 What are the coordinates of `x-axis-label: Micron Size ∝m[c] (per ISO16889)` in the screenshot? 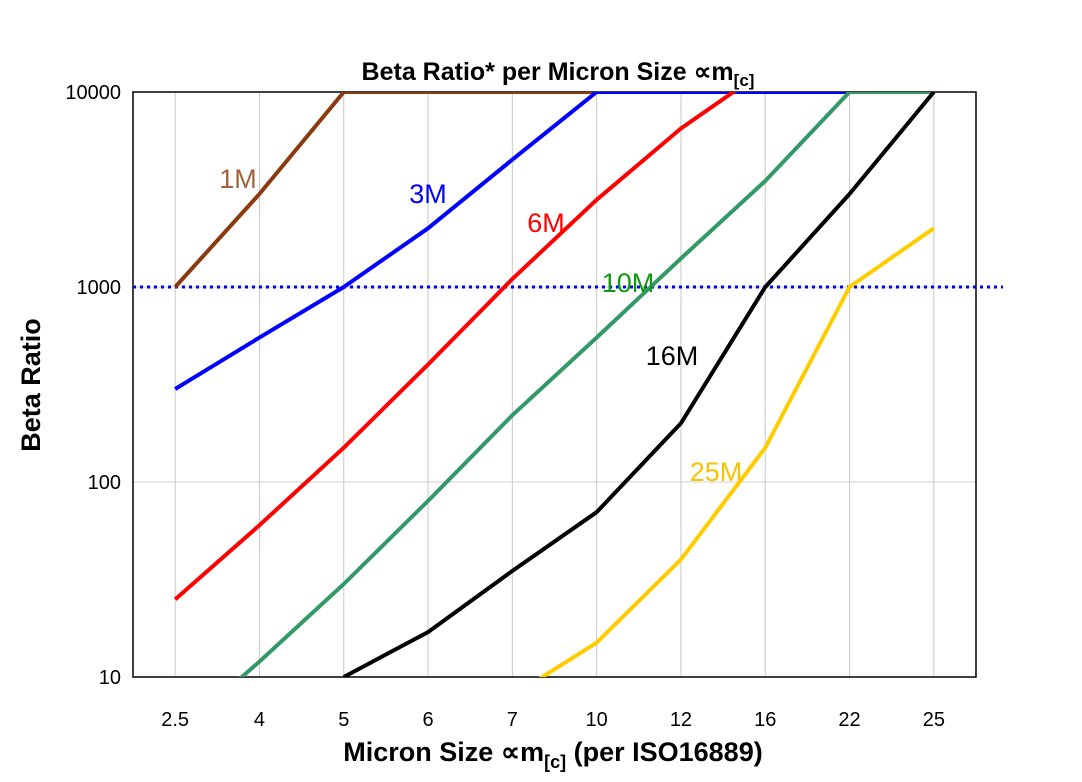 It's located at (552, 754).